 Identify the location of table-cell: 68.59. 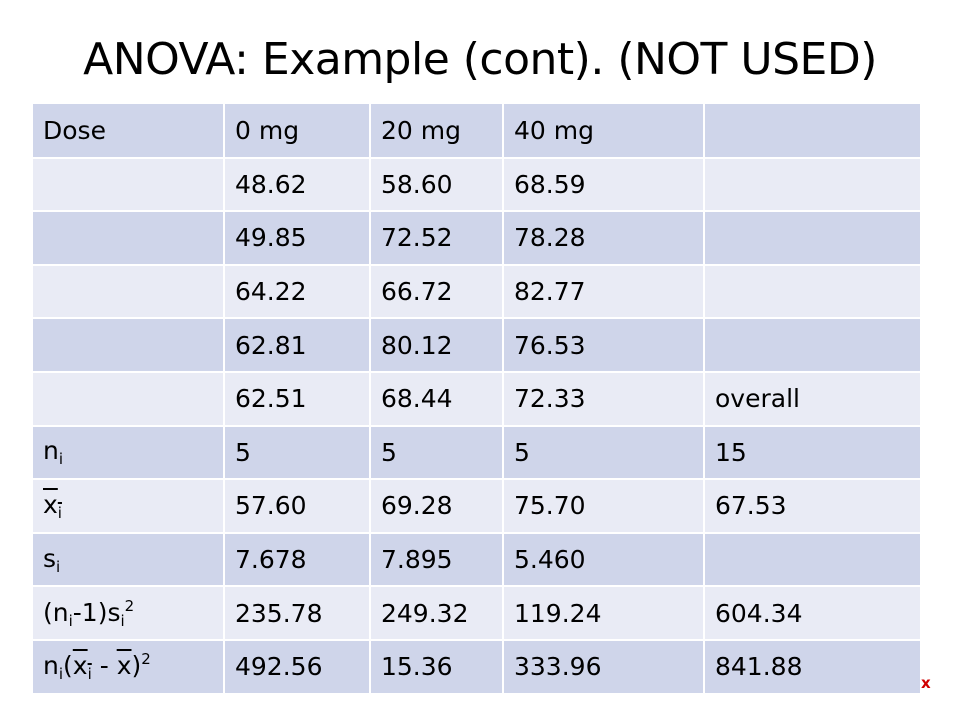
(604, 185).